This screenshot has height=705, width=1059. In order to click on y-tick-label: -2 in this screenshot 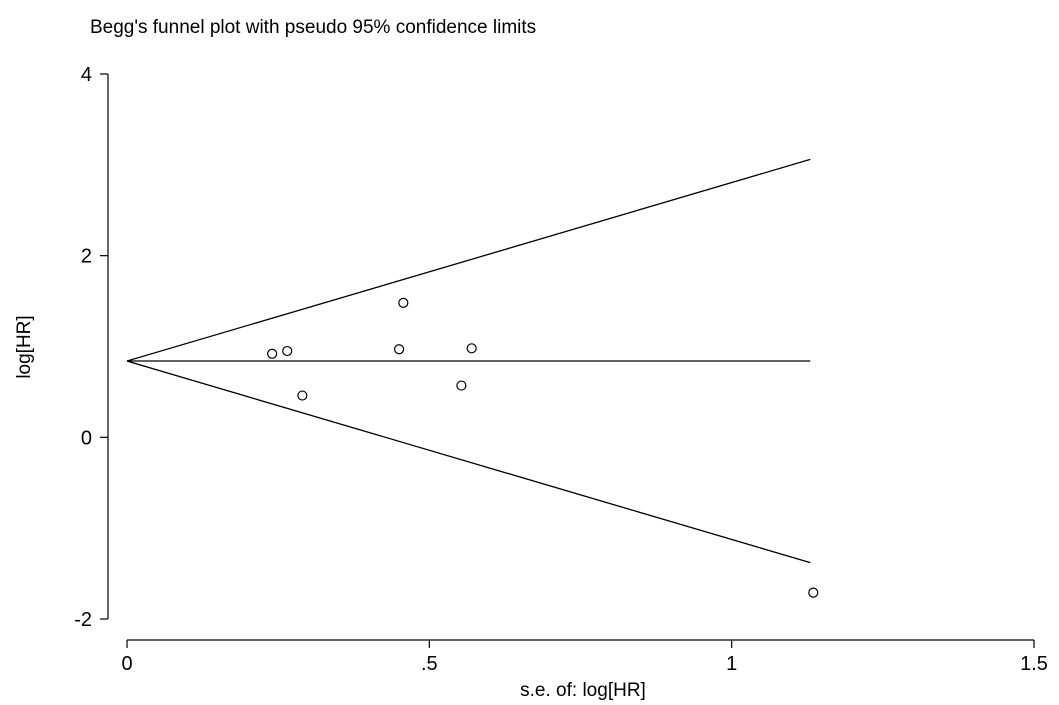, I will do `click(83, 620)`.